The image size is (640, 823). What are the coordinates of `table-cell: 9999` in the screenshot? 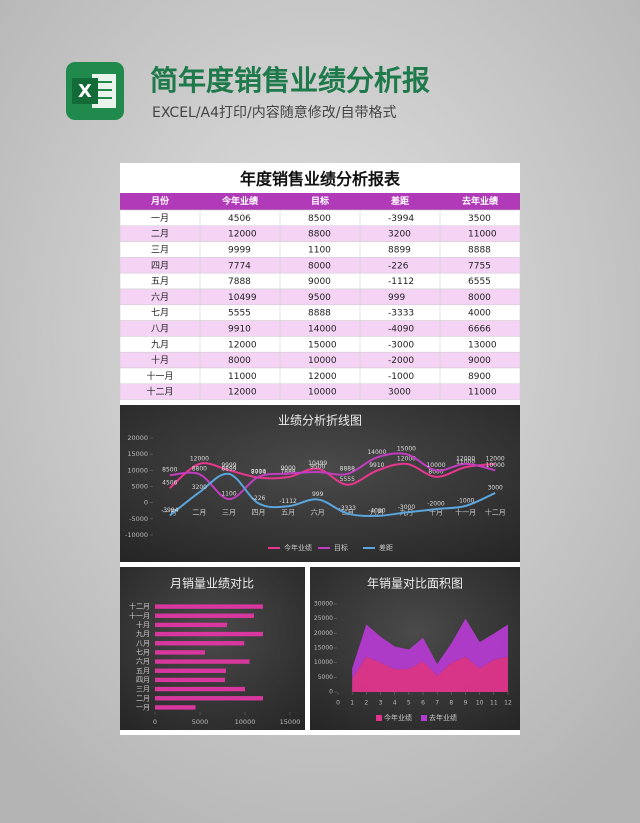 It's located at (239, 251).